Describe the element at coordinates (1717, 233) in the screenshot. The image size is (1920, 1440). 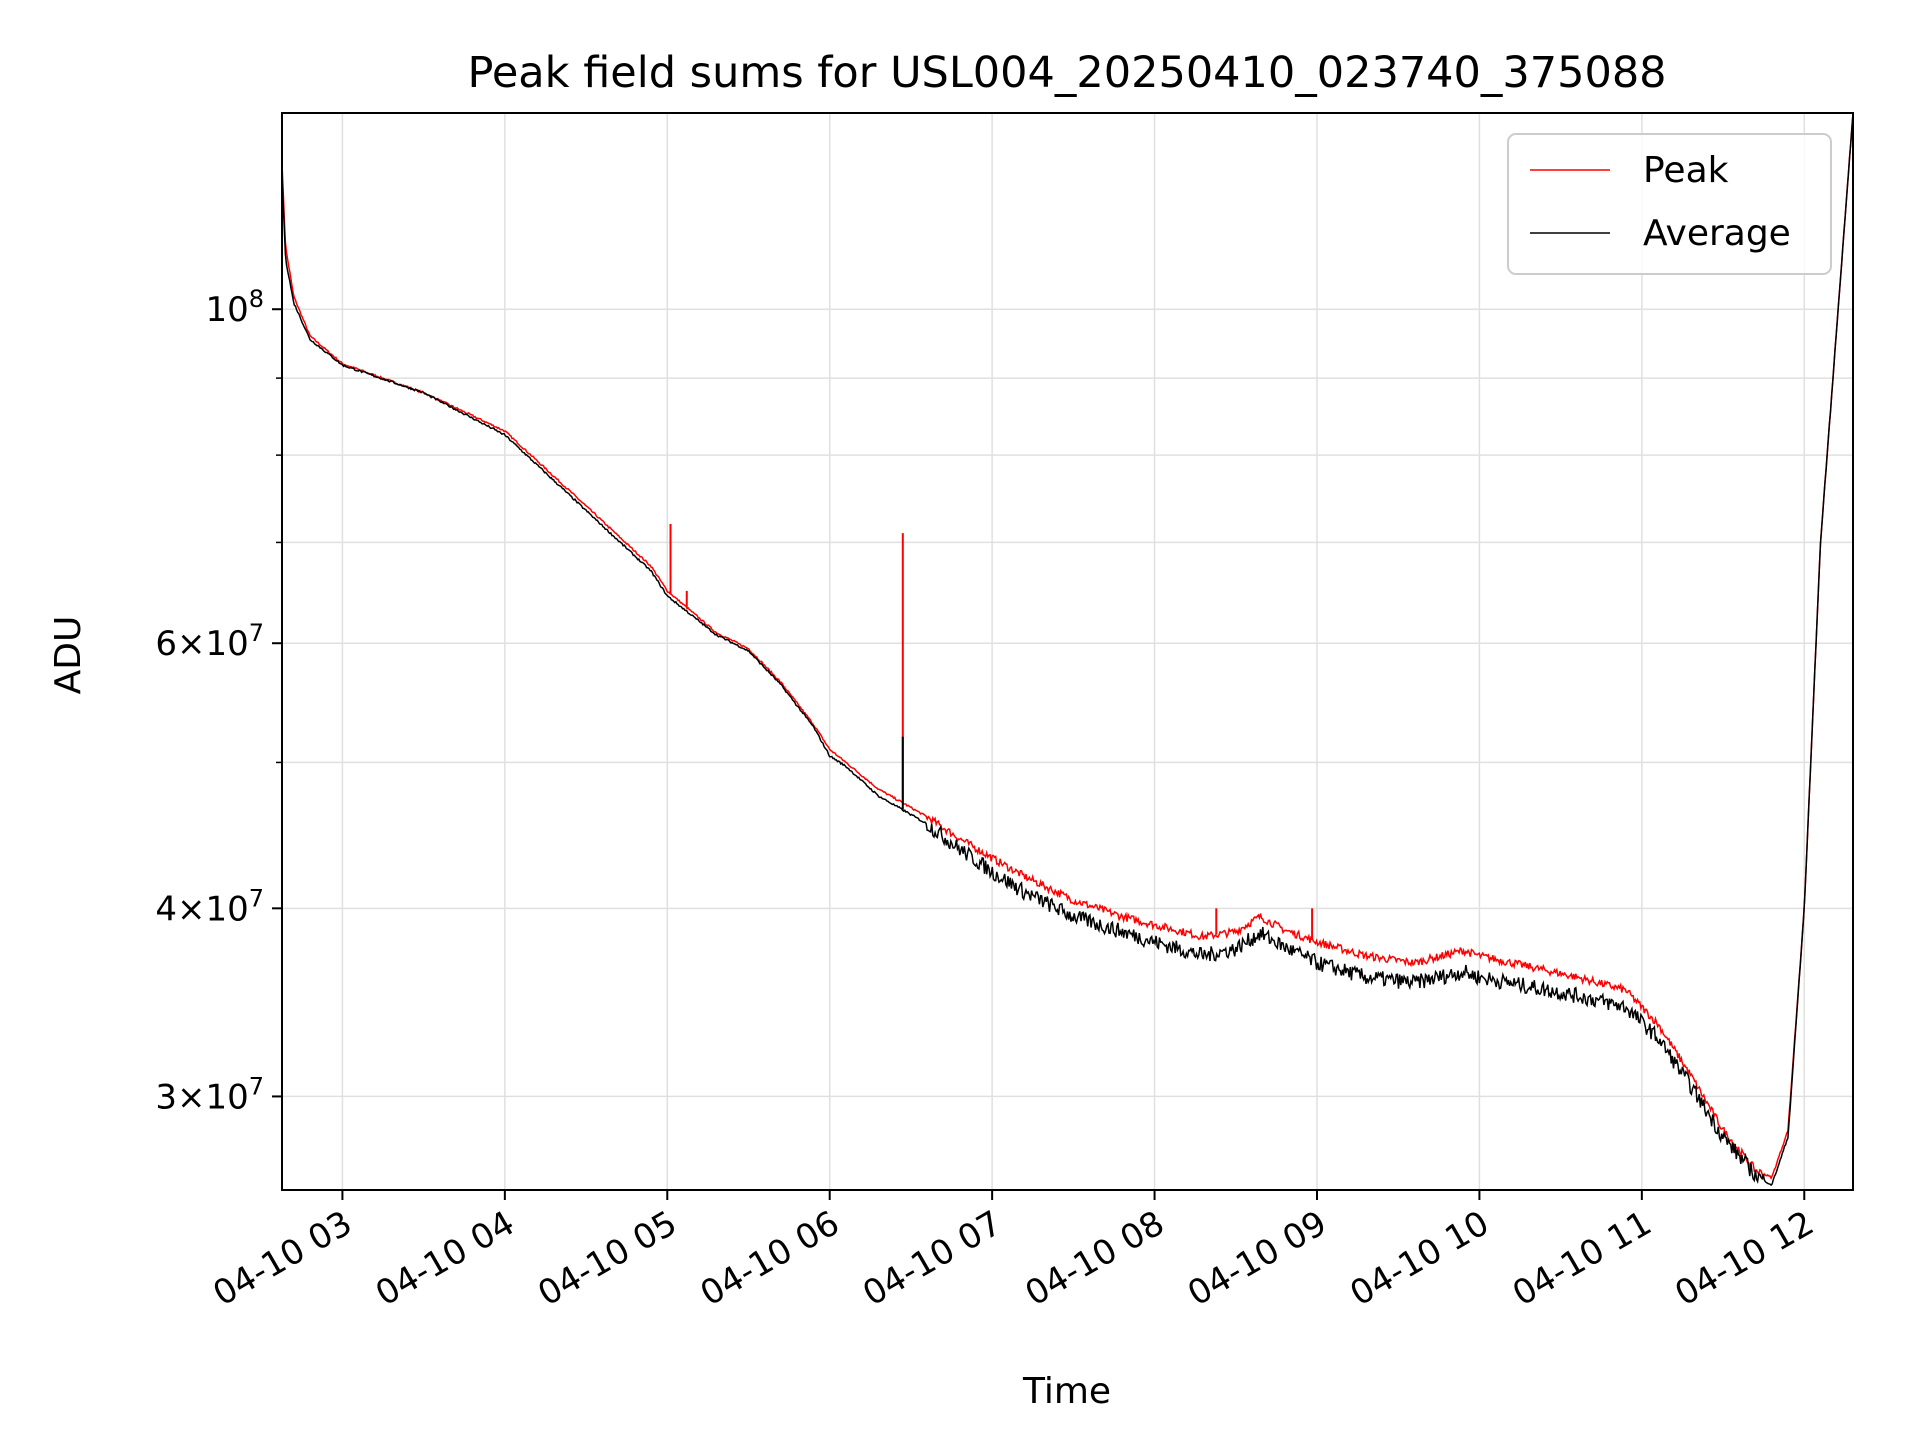
I see `legend-label-average: Average` at that location.